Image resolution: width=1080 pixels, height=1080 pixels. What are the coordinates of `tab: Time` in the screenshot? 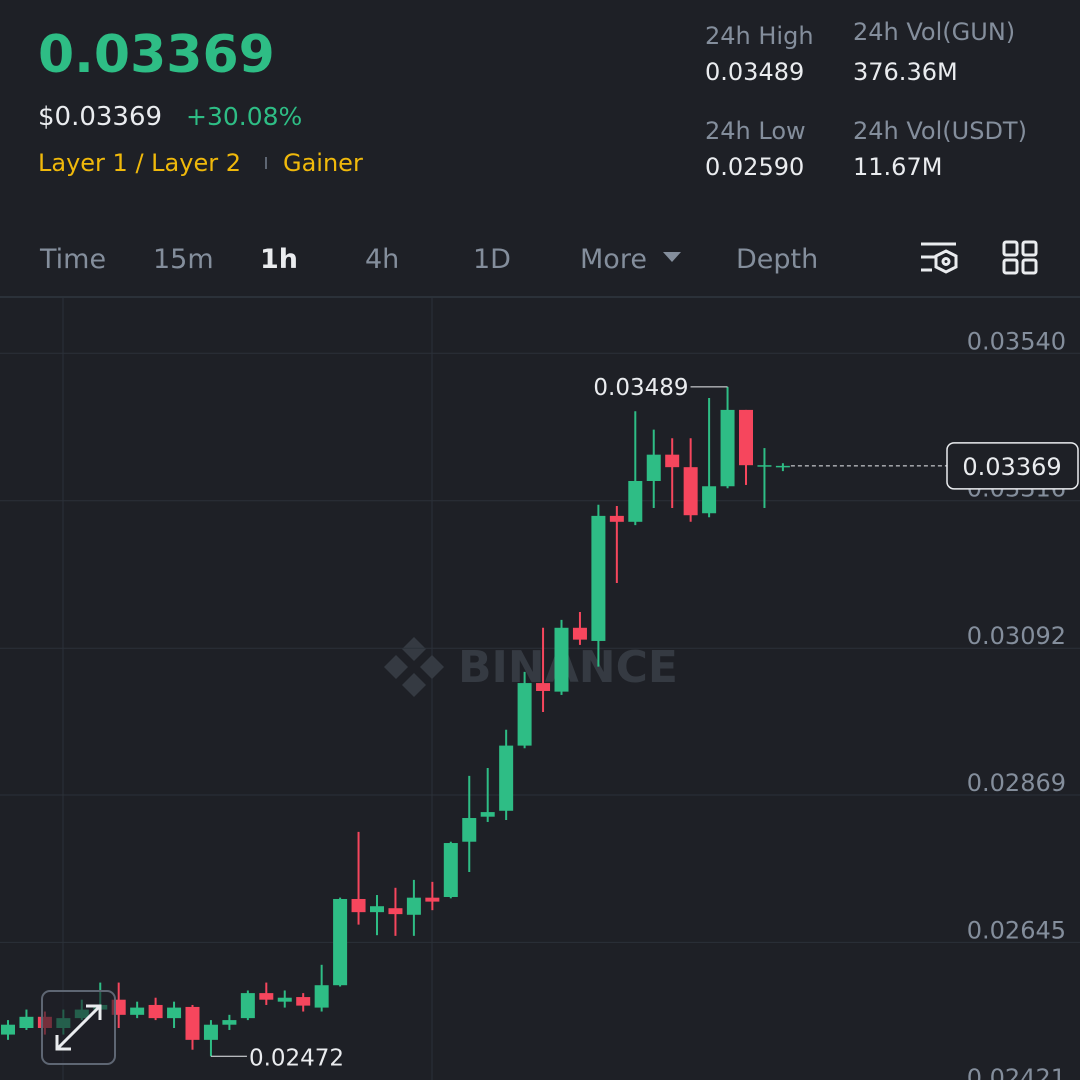 It's located at (72, 259).